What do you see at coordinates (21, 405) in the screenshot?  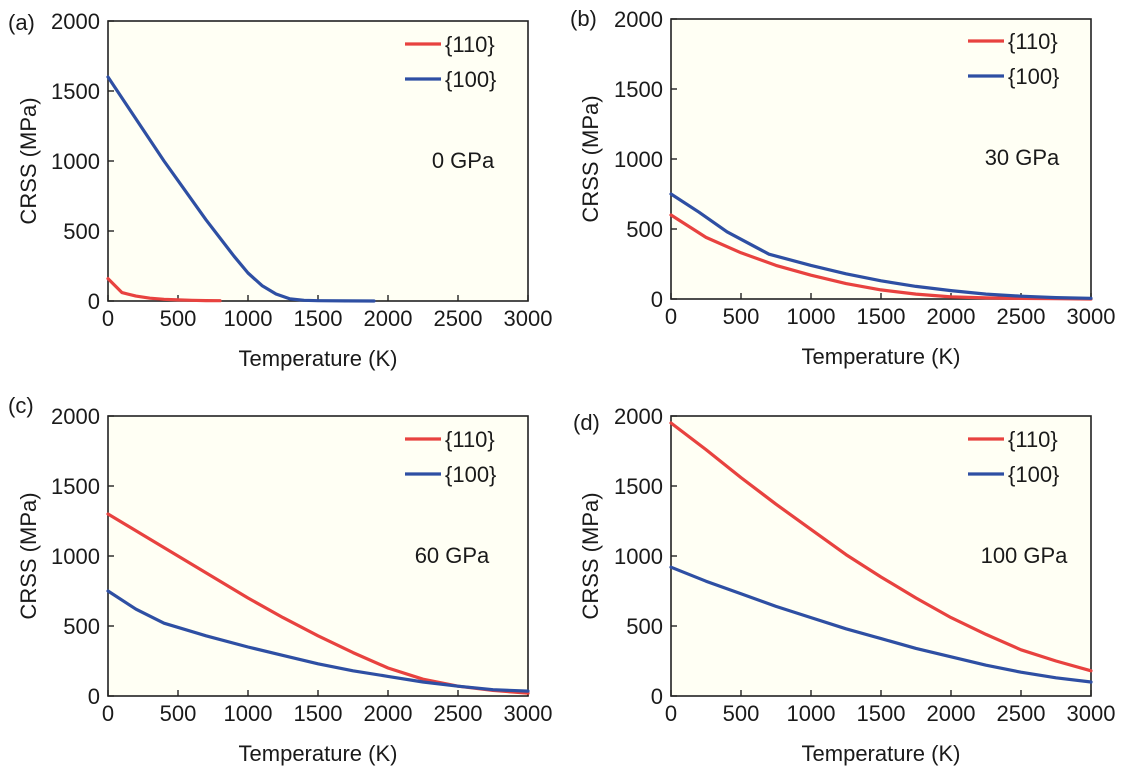 I see `panel-label: (c)` at bounding box center [21, 405].